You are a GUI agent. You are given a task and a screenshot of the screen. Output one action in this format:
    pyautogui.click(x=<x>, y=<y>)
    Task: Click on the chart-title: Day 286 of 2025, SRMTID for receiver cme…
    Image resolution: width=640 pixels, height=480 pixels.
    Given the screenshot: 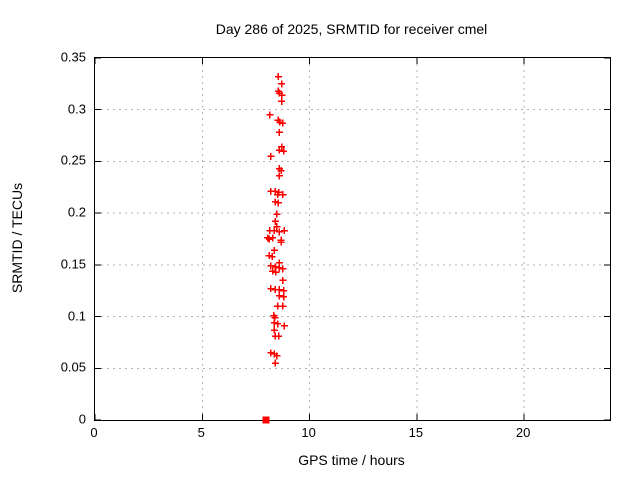 What is the action you would take?
    pyautogui.click(x=351, y=29)
    